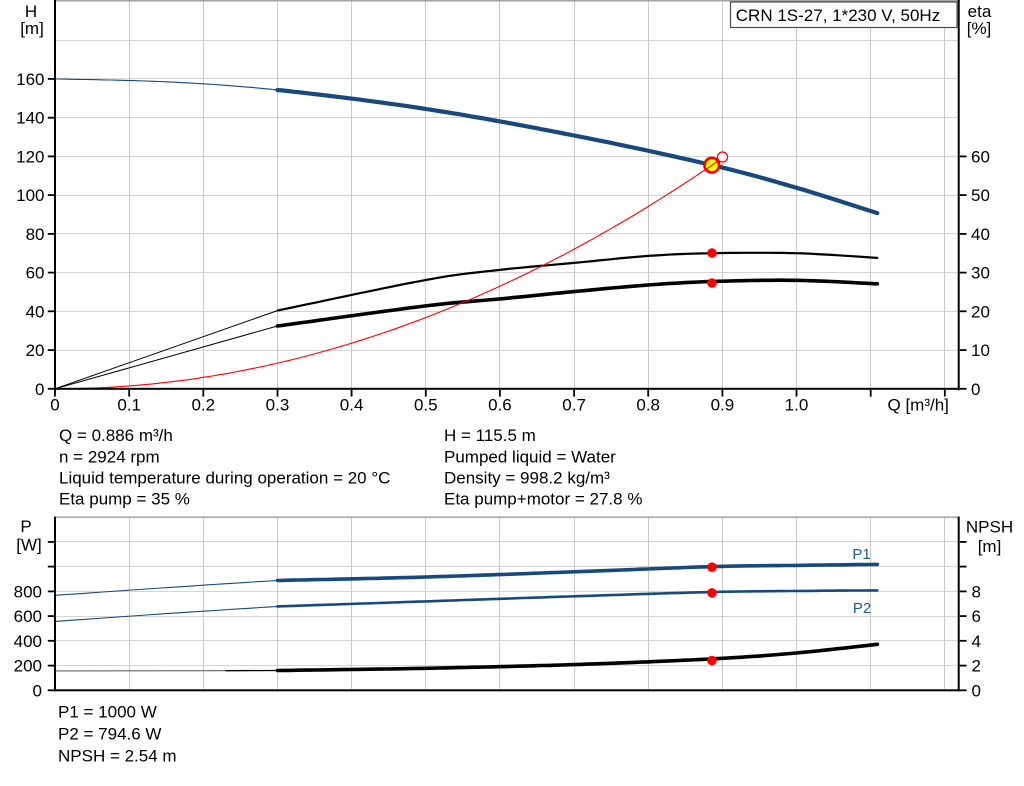  Describe the element at coordinates (543, 499) in the screenshot. I see `svg-text: Eta pump+motor = 27.8 %` at that location.